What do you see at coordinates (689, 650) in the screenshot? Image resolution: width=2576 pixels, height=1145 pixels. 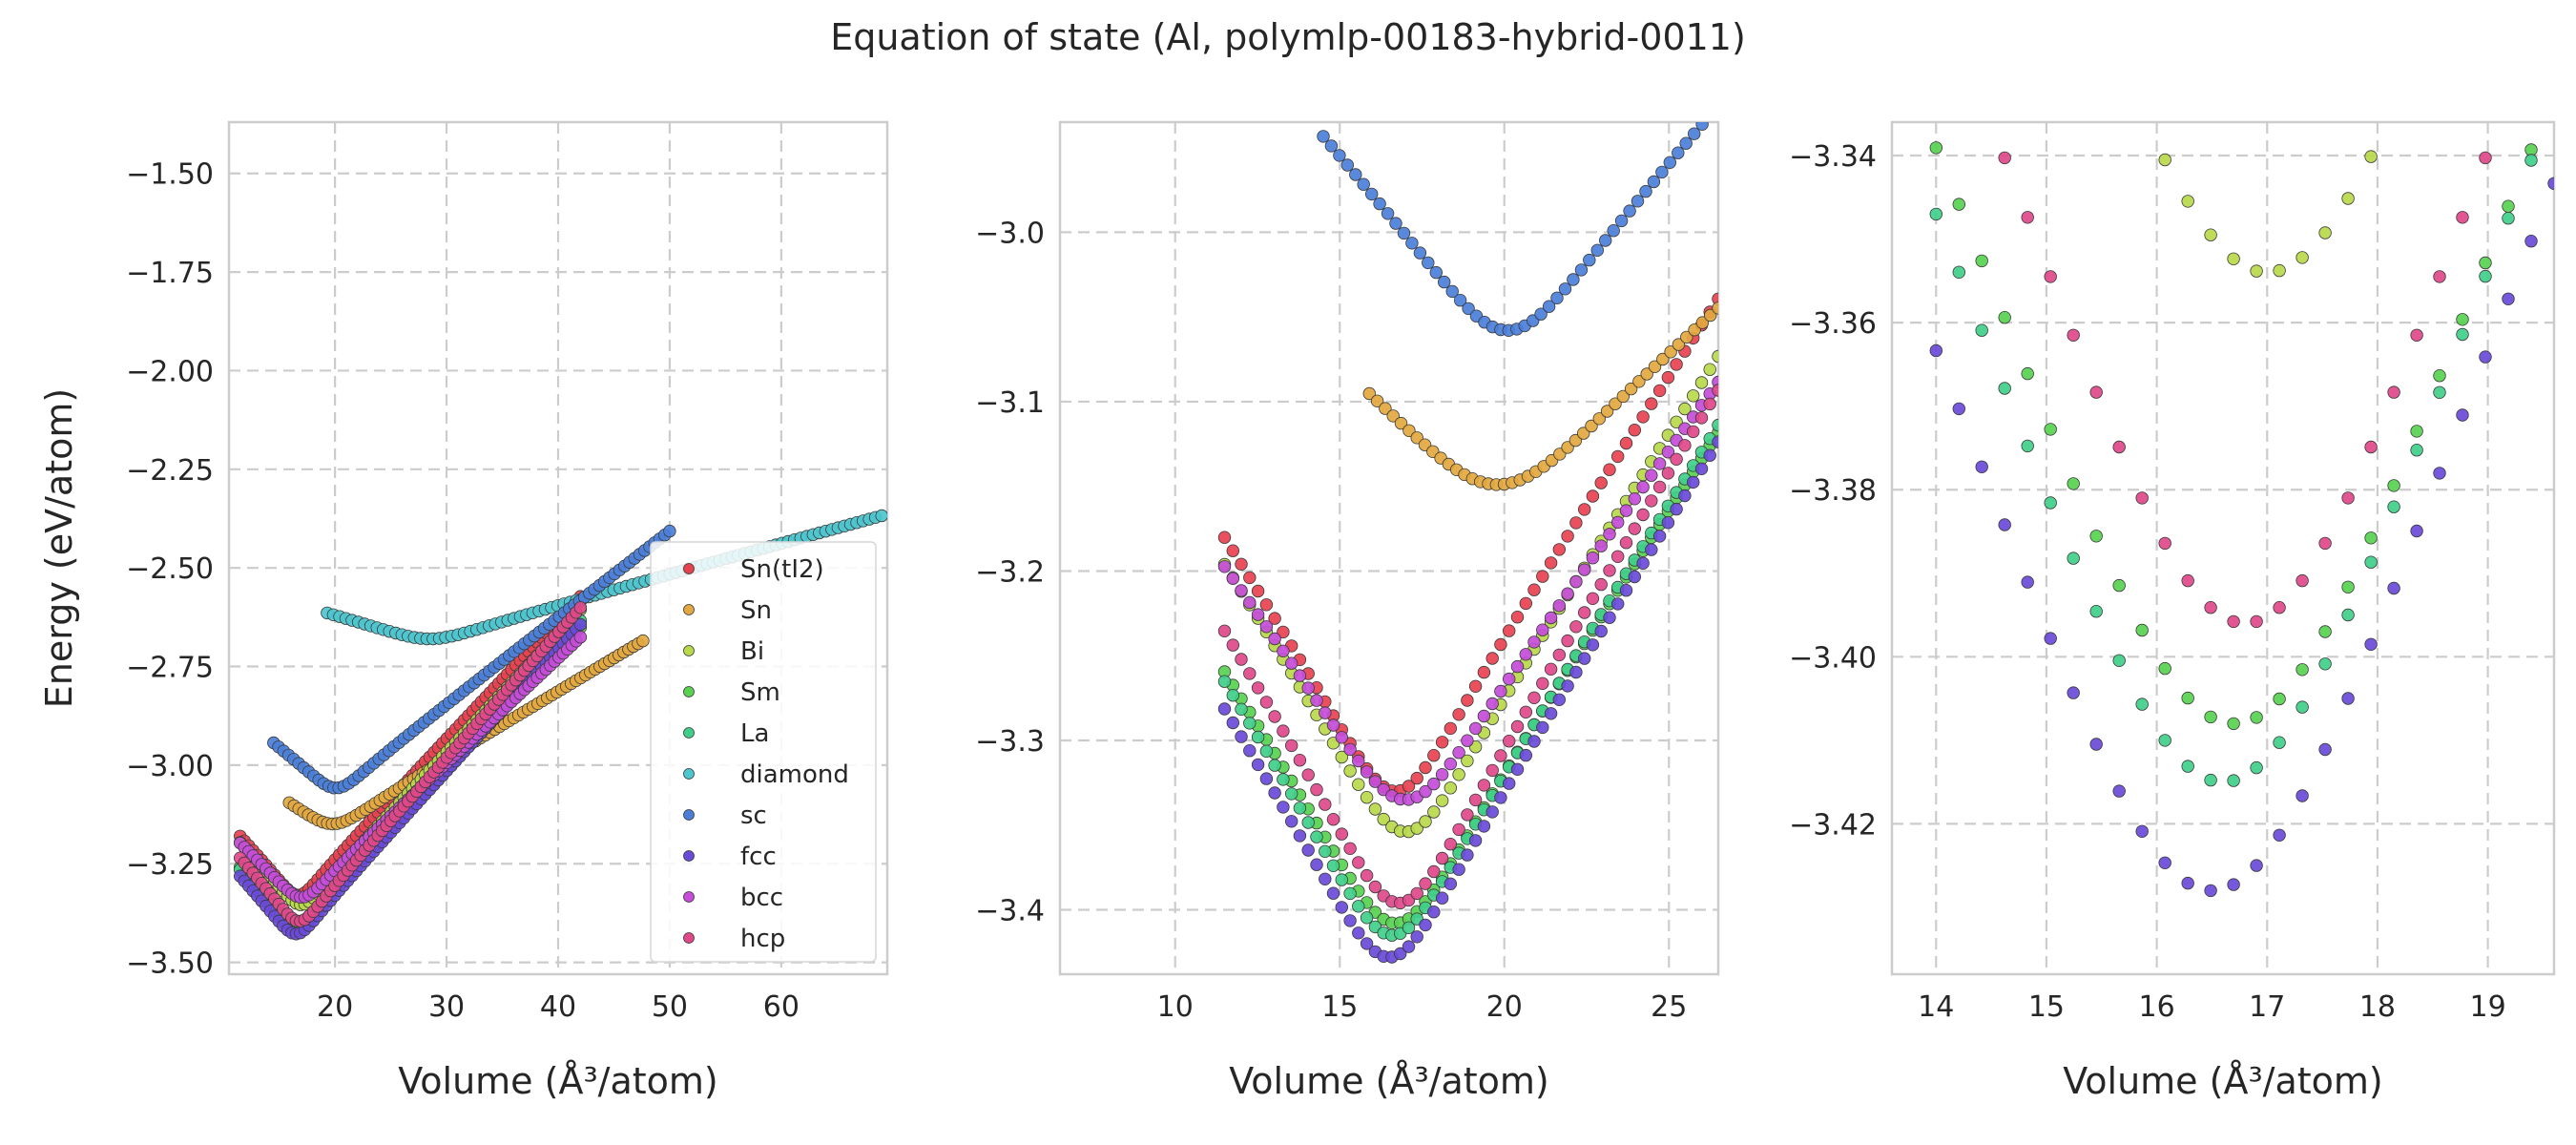 I see `legend-marker-bi` at bounding box center [689, 650].